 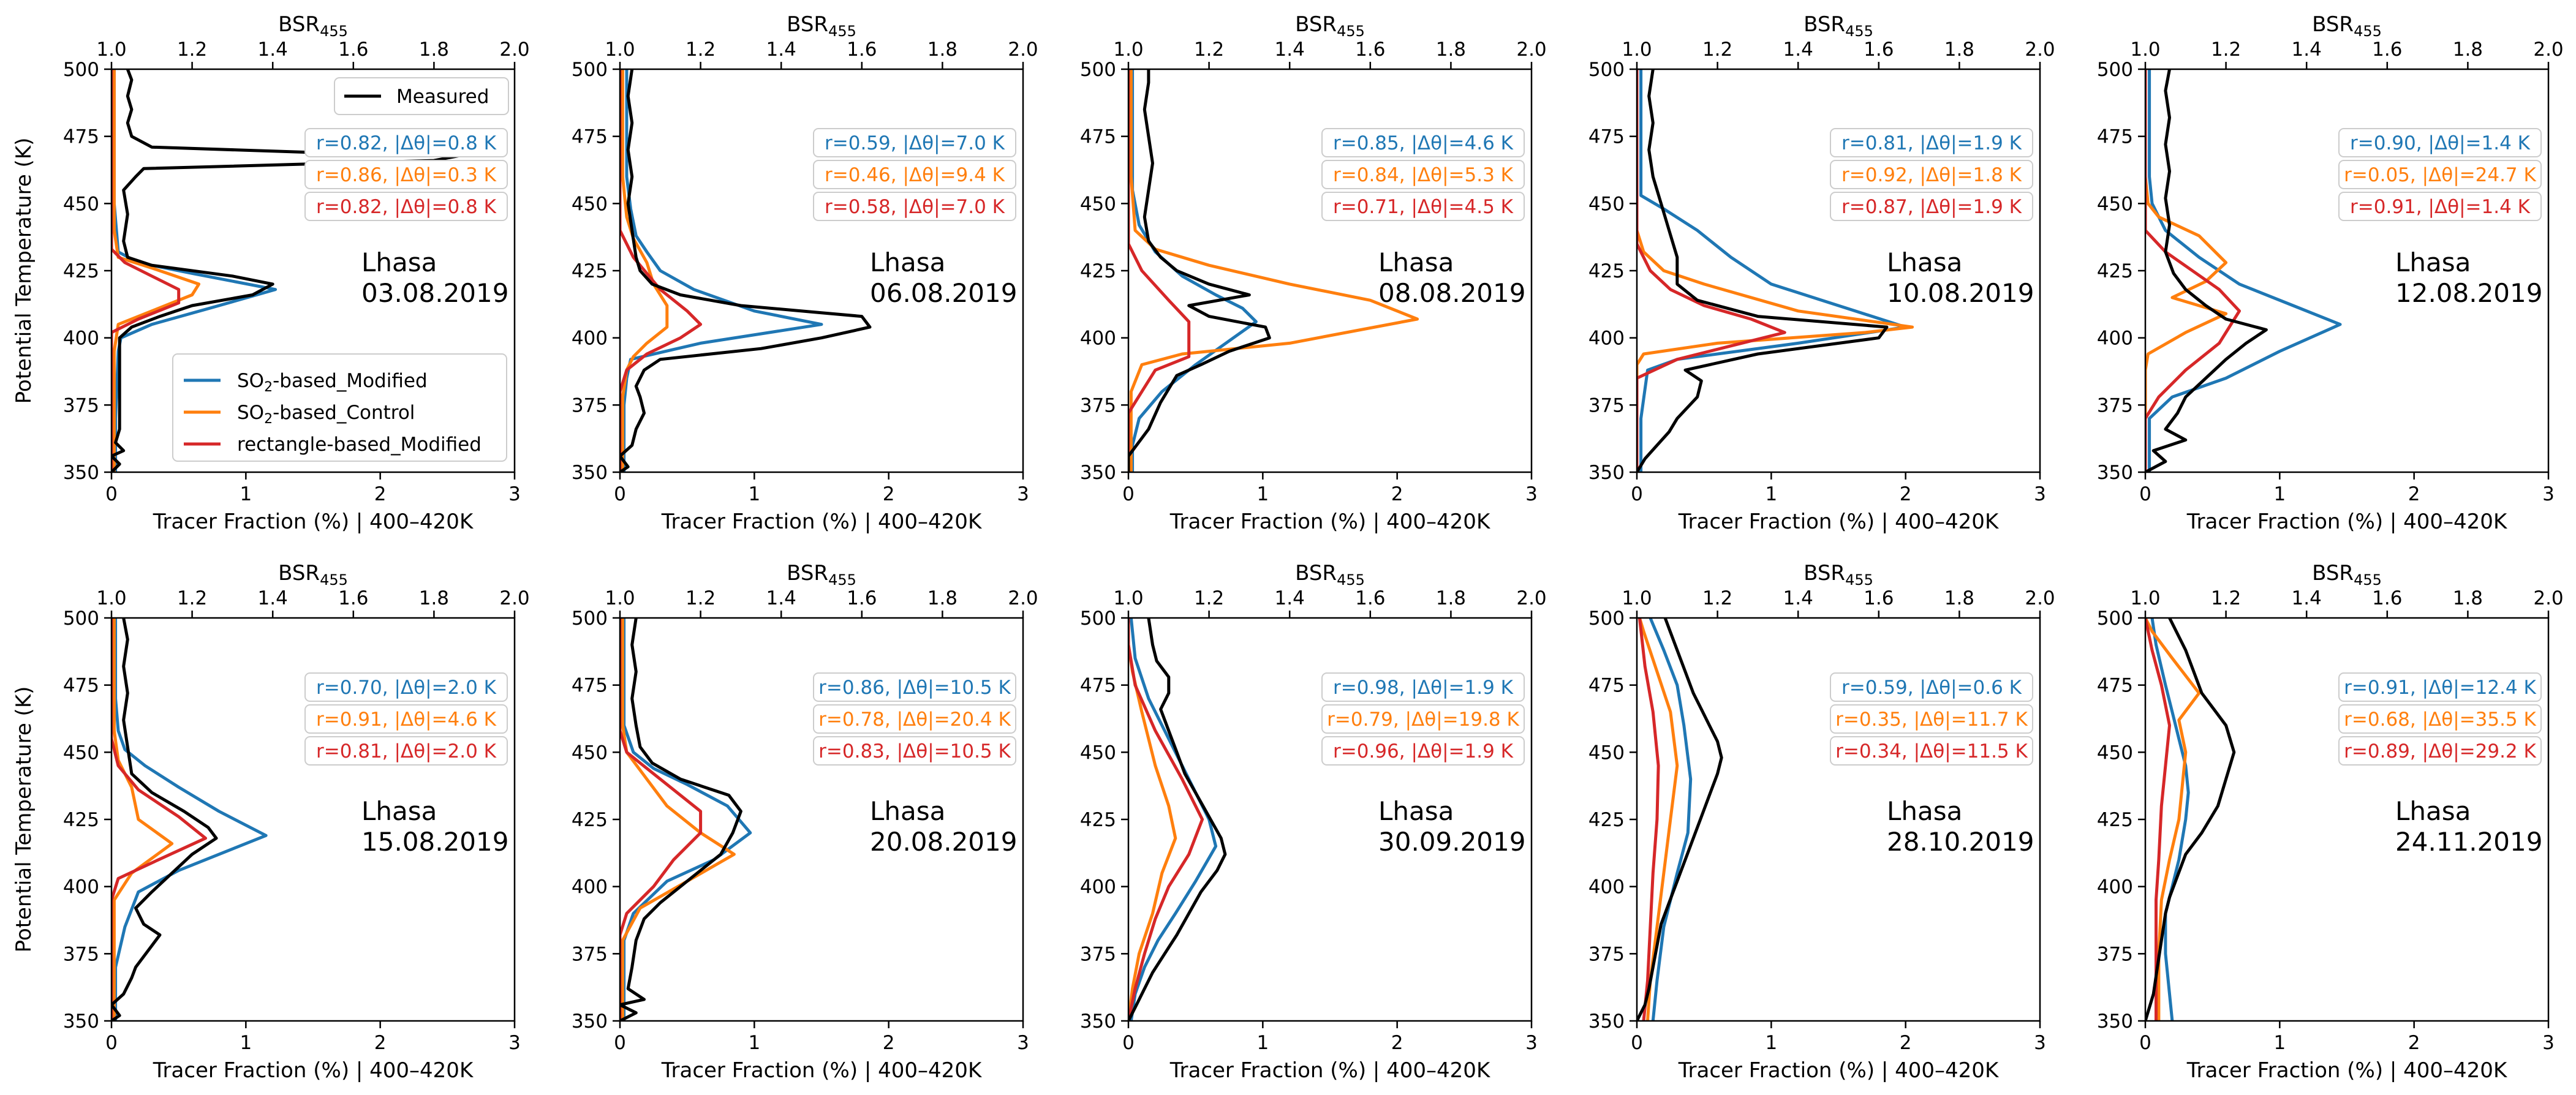 What do you see at coordinates (1931, 688) in the screenshot?
I see `stat-label-so2-modified: r=0.59, |Δθ|=0.6 K` at bounding box center [1931, 688].